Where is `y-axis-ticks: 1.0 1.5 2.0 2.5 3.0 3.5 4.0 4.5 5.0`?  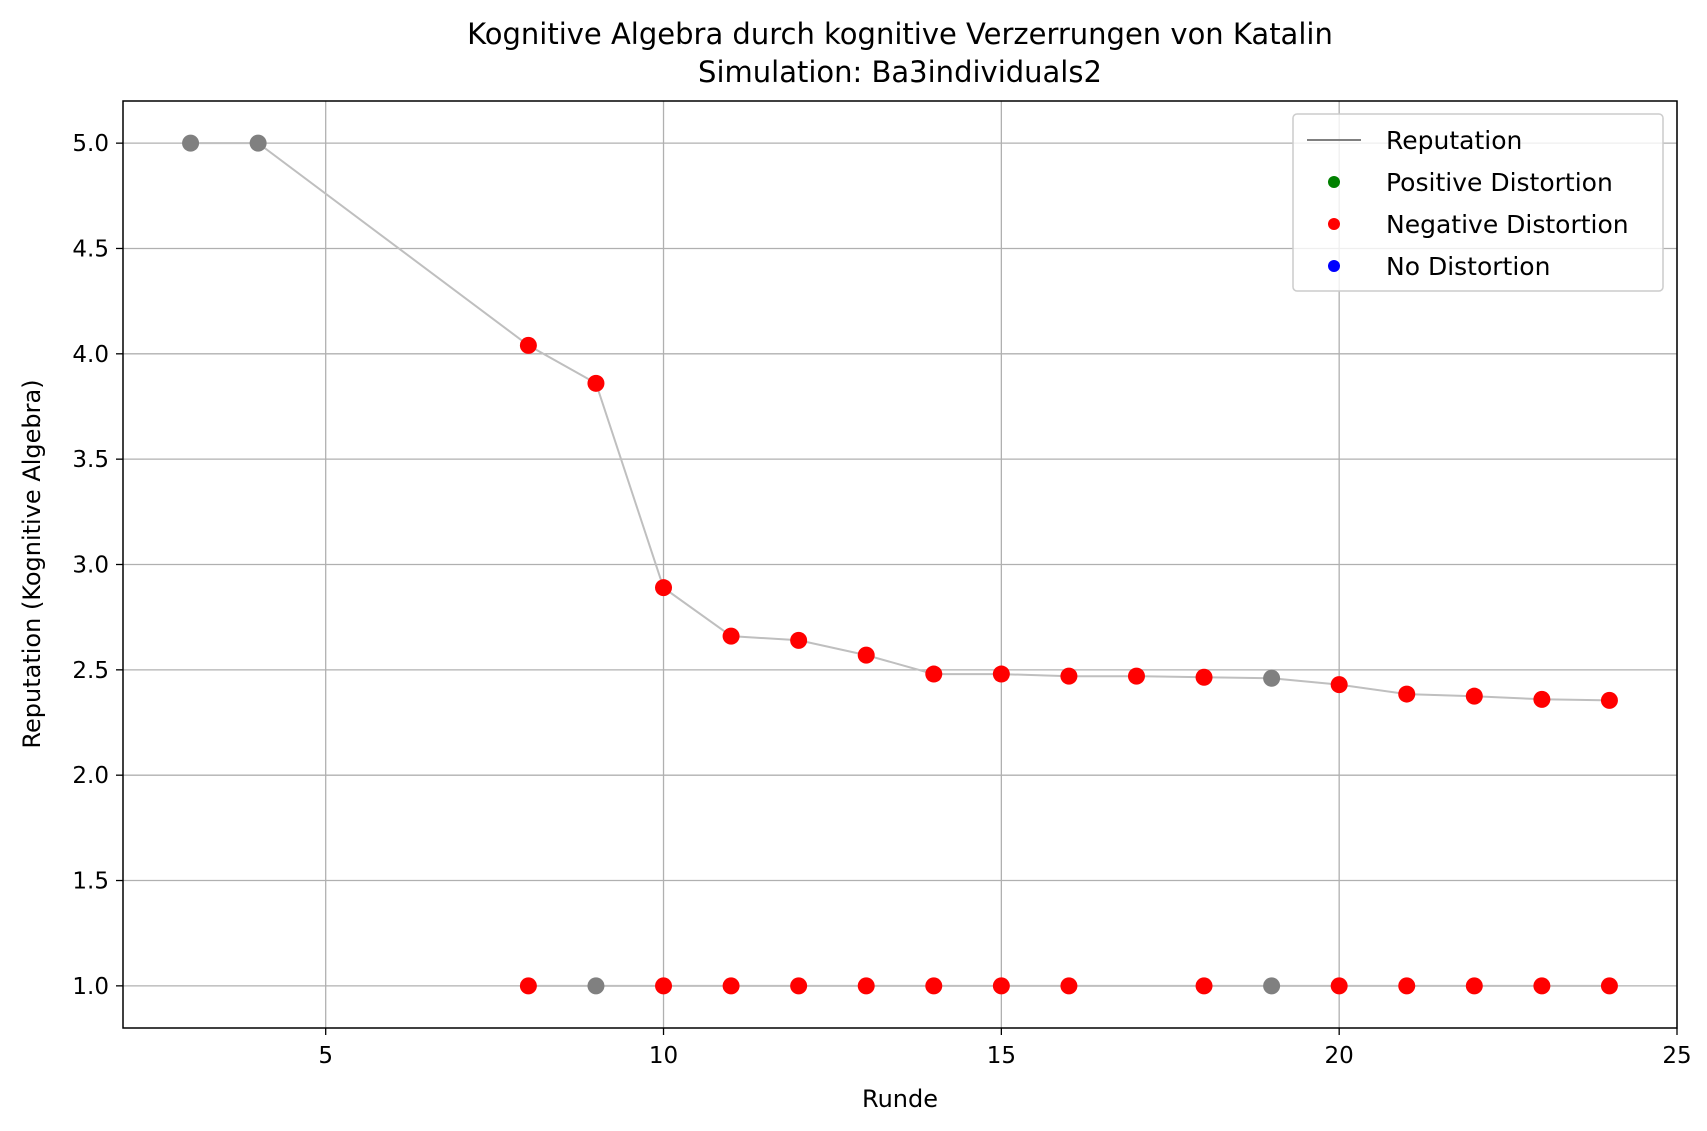 y-axis-ticks: 1.0 1.5 2.0 2.5 3.0 3.5 4.0 4.5 5.0 is located at coordinates (97, 565).